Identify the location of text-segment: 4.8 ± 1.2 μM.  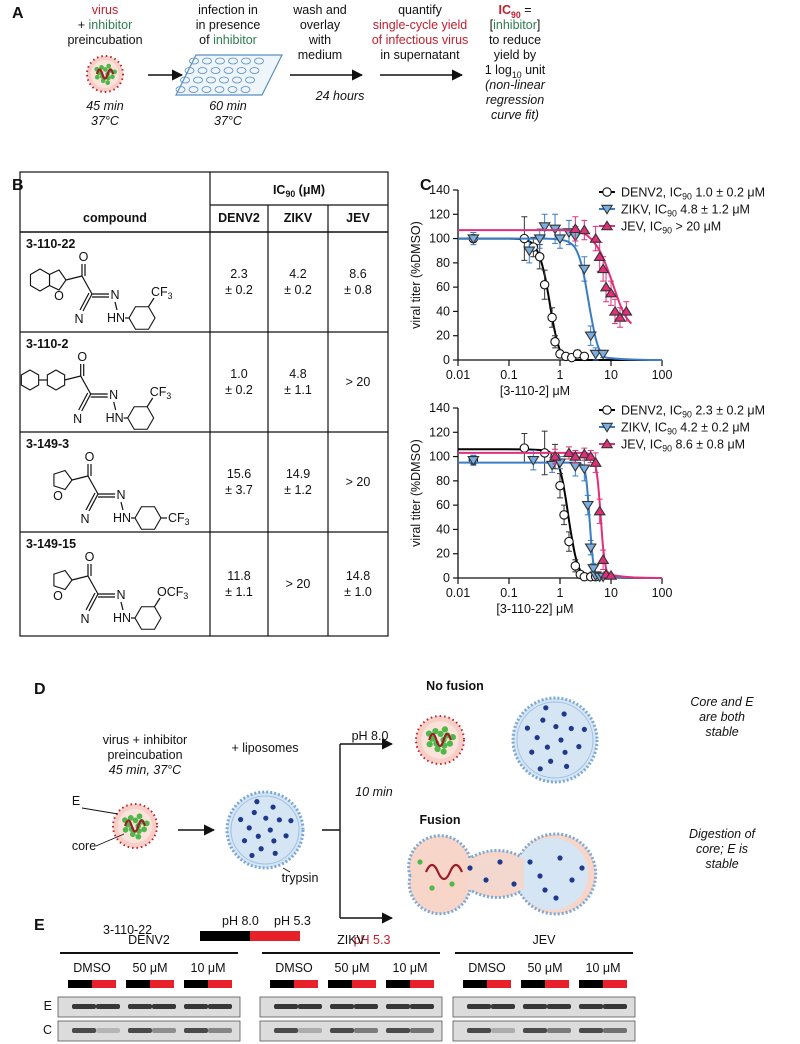
(713, 210).